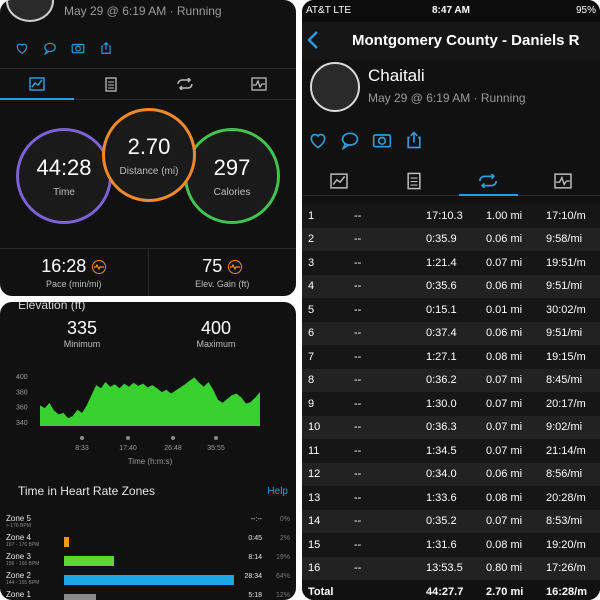 The image size is (600, 600). What do you see at coordinates (516, 590) in the screenshot?
I see `split-distance: 2.70 mi` at bounding box center [516, 590].